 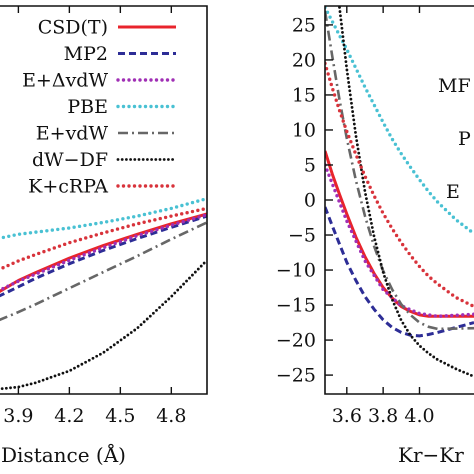 What do you see at coordinates (304, 130) in the screenshot?
I see `right-y-tick-label: 10` at bounding box center [304, 130].